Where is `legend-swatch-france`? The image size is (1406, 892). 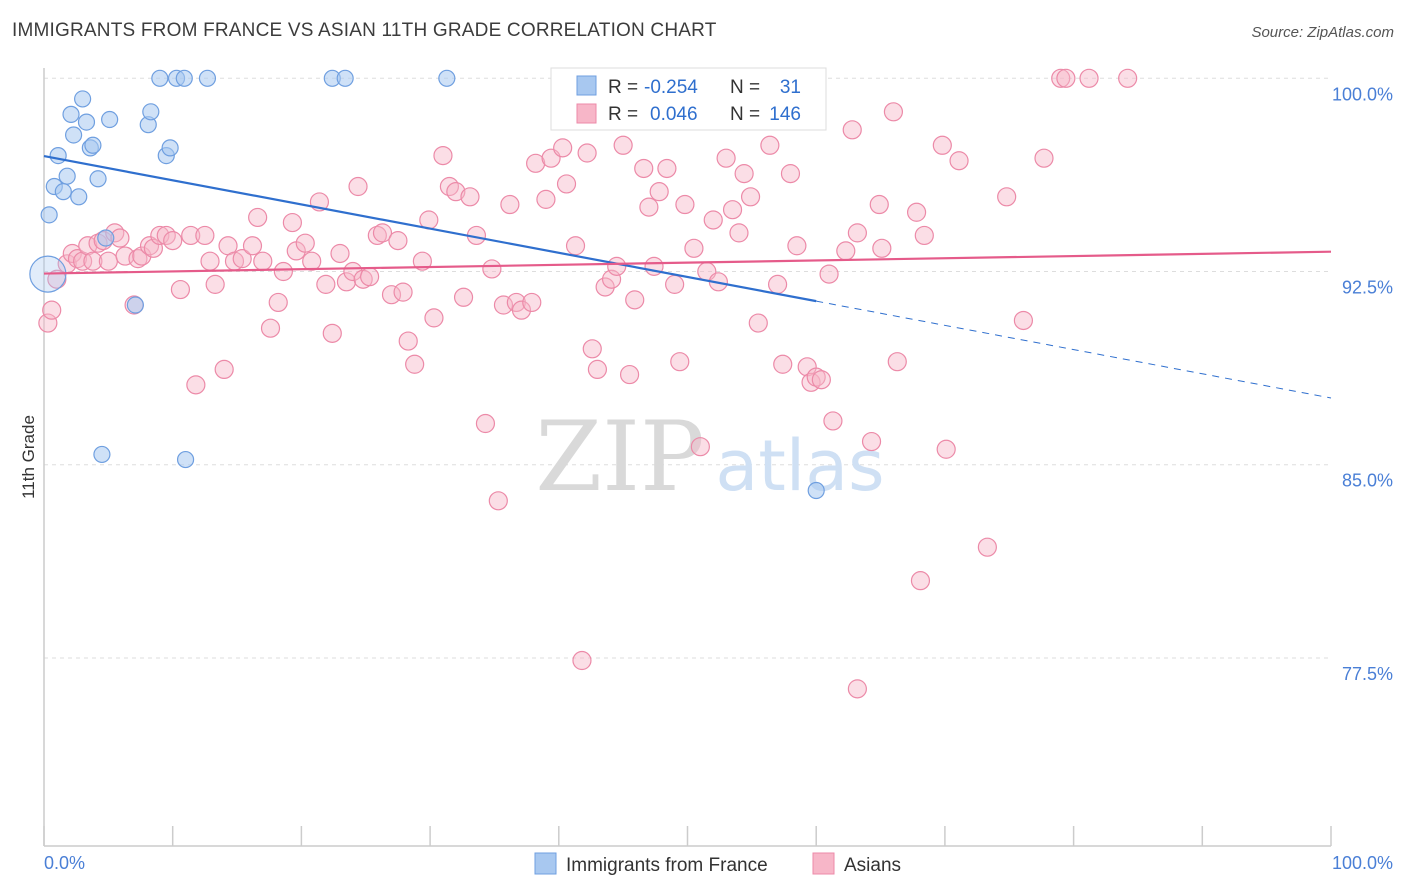 legend-swatch-france is located at coordinates (586, 85).